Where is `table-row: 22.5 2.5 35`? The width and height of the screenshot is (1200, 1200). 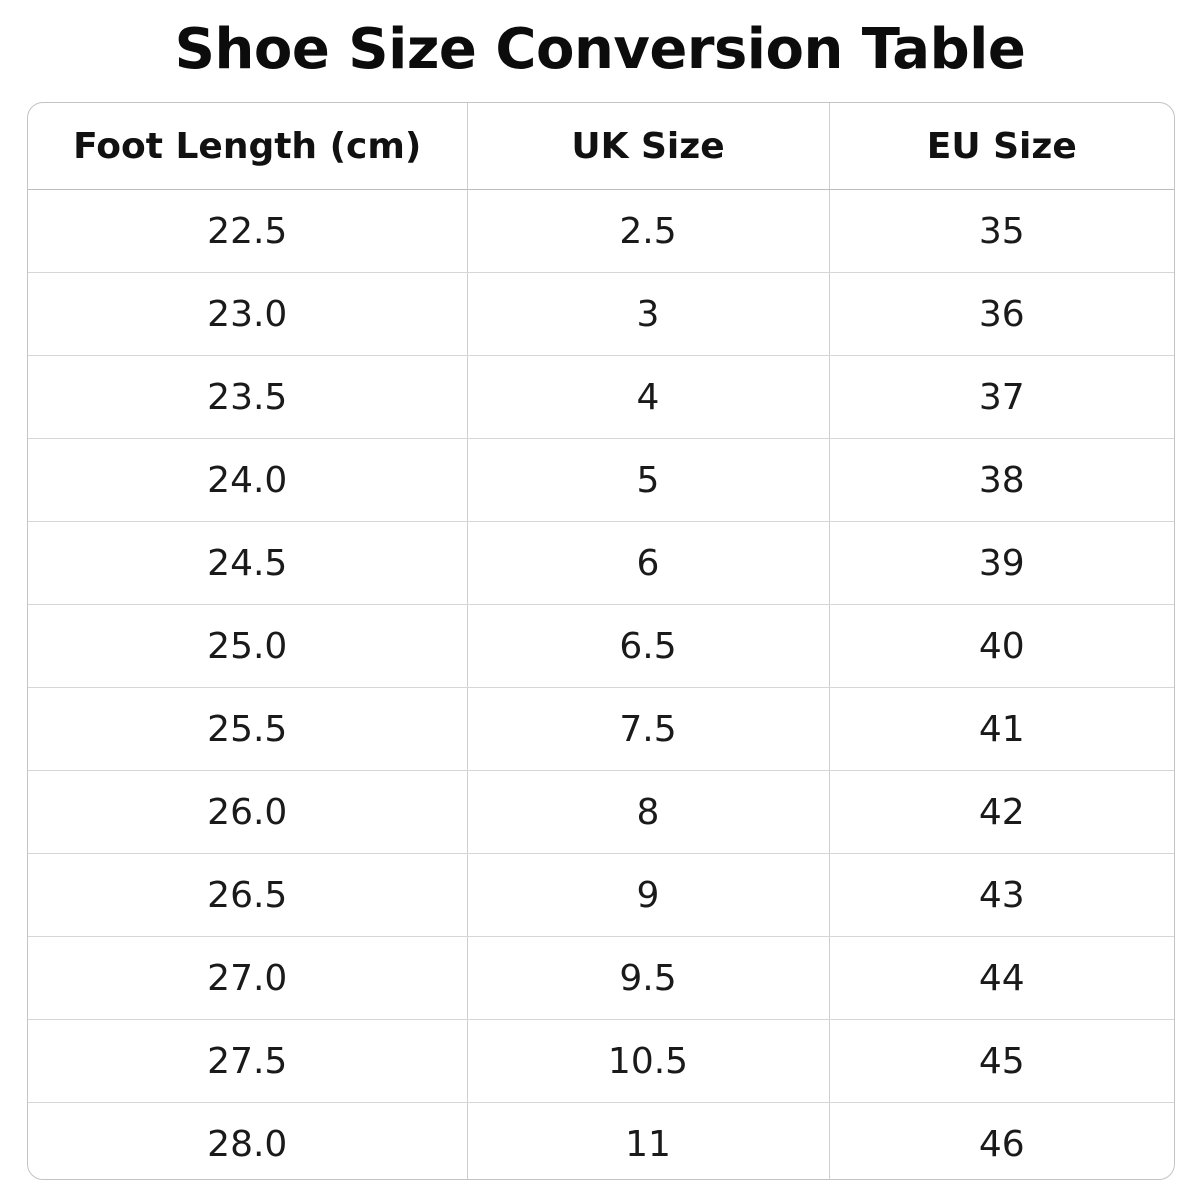
table-row: 22.5 2.5 35 is located at coordinates (601, 231).